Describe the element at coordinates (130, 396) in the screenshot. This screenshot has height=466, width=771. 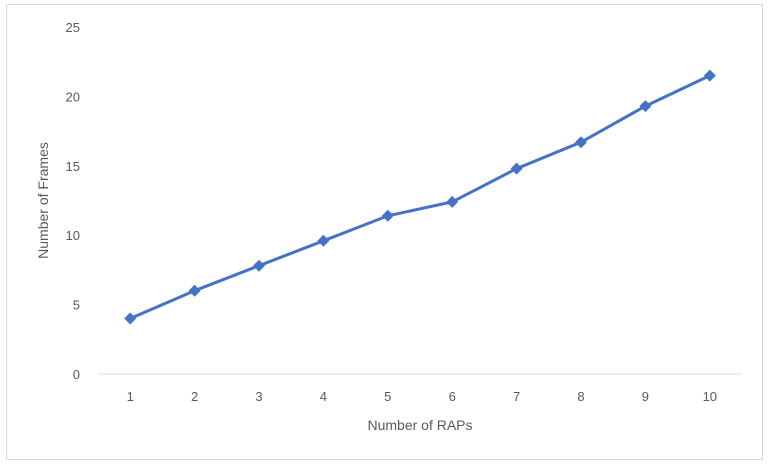
I see `x-tick-label: 1` at that location.